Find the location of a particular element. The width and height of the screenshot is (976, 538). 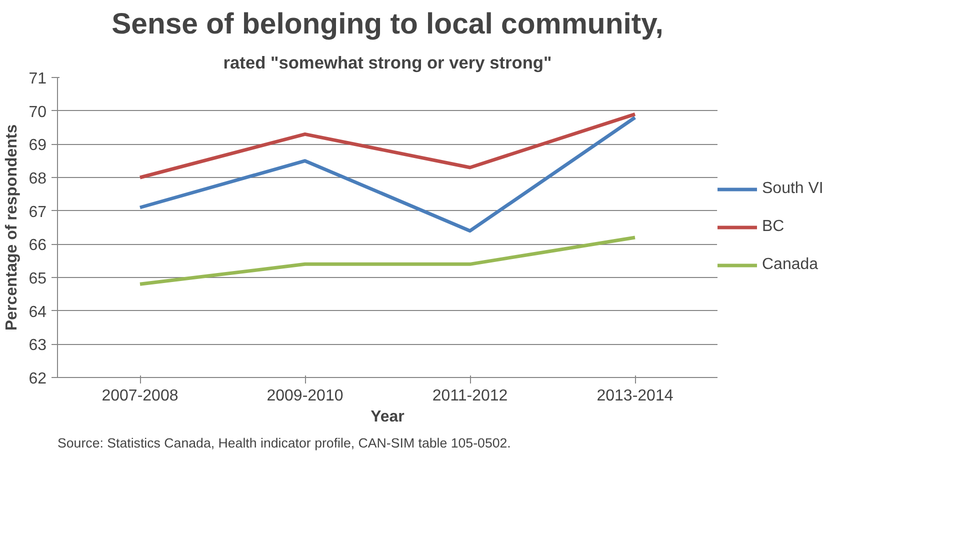

y-tick-label: 68 is located at coordinates (37, 179).